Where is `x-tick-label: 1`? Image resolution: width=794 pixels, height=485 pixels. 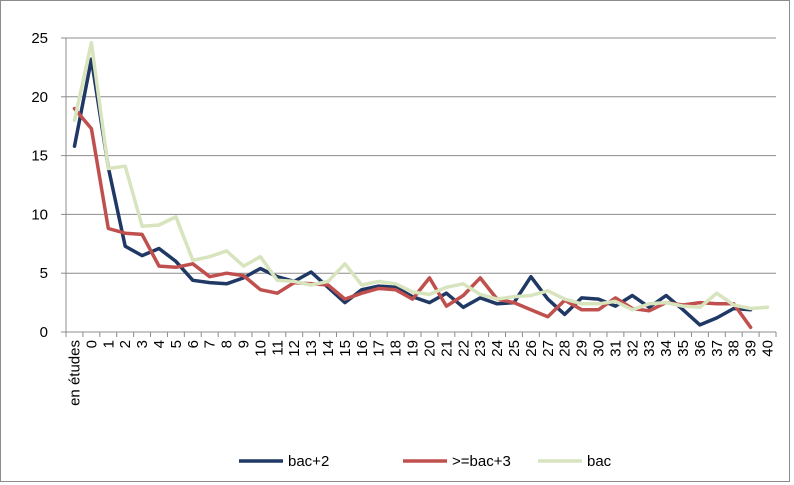 x-tick-label: 1 is located at coordinates (108, 344).